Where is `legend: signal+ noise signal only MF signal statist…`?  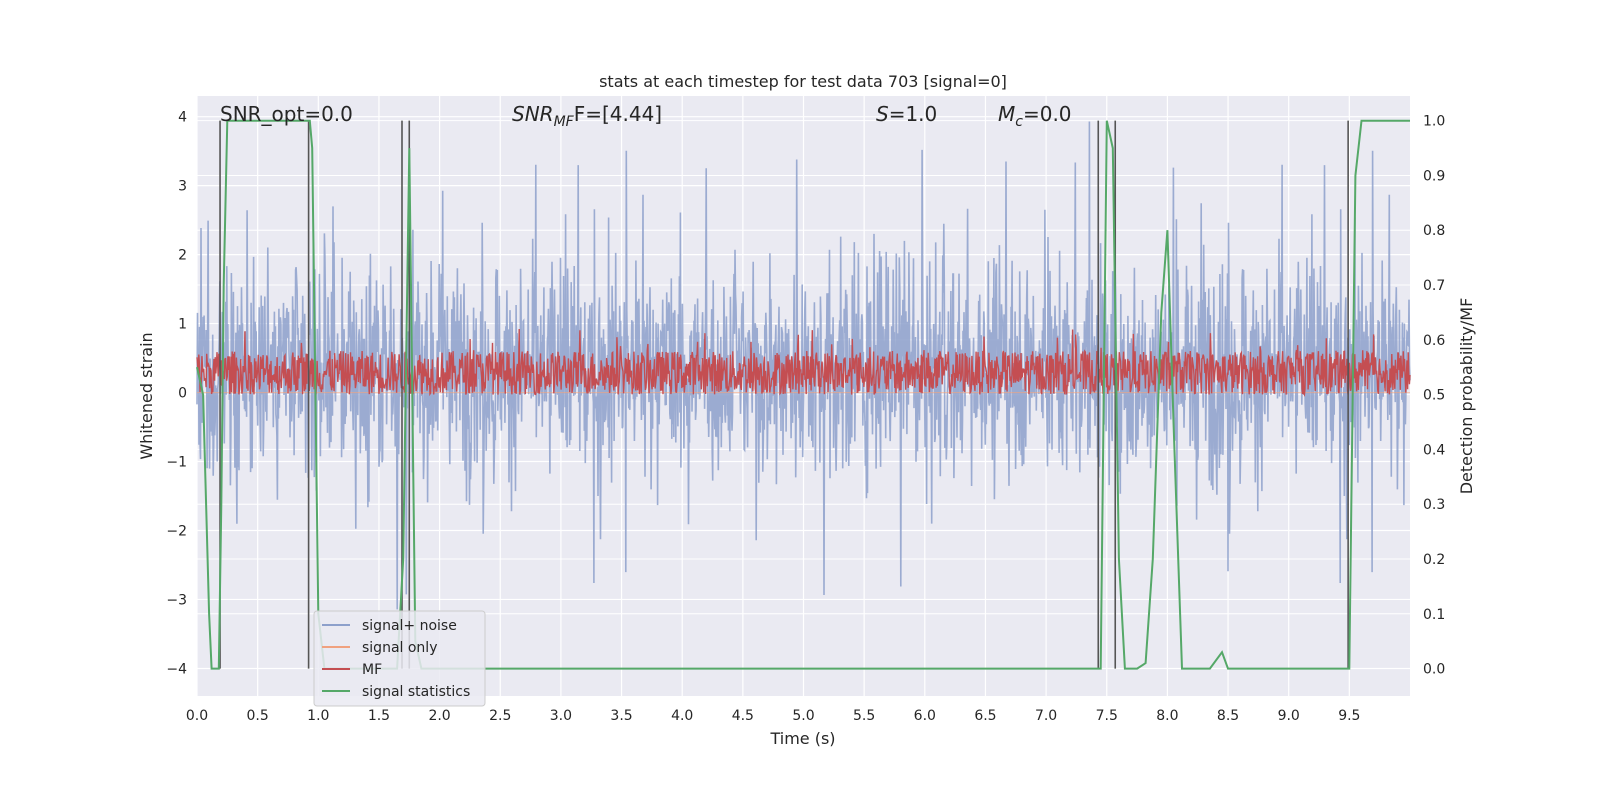
legend: signal+ noise signal only MF signal statist… is located at coordinates (399, 658).